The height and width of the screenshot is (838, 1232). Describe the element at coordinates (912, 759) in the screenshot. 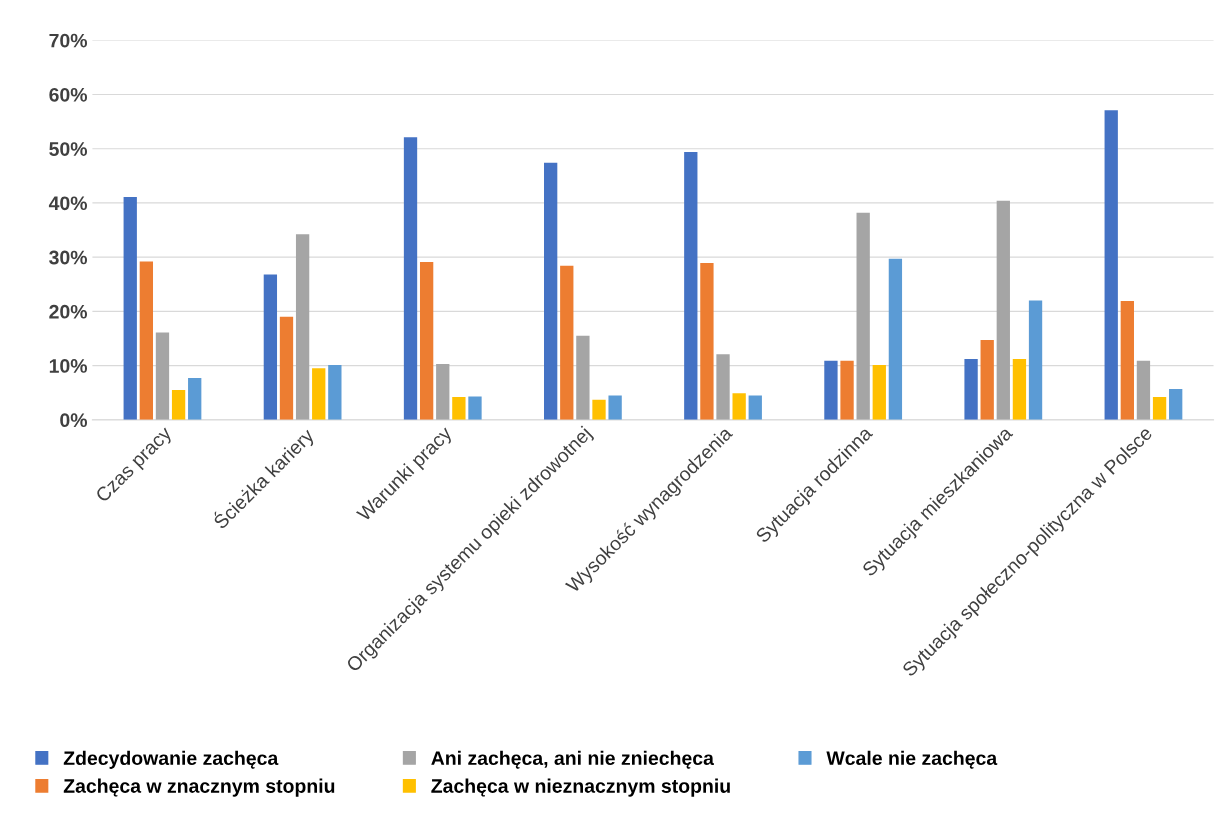

I see `legend-label: Wcale nie zachęca` at that location.